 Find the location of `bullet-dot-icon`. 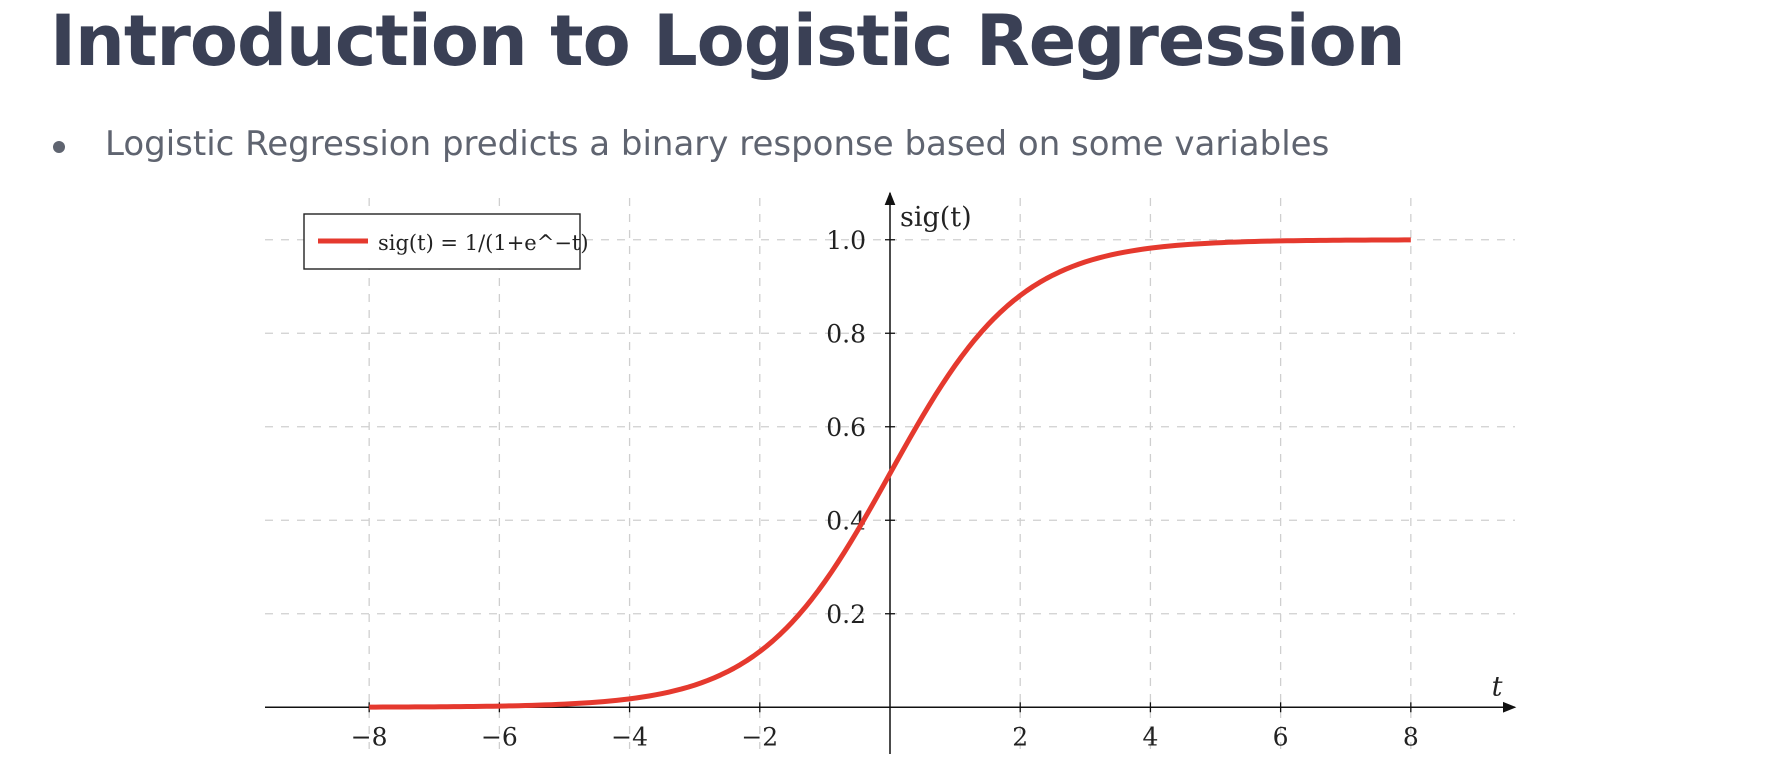

bullet-dot-icon is located at coordinates (59, 147).